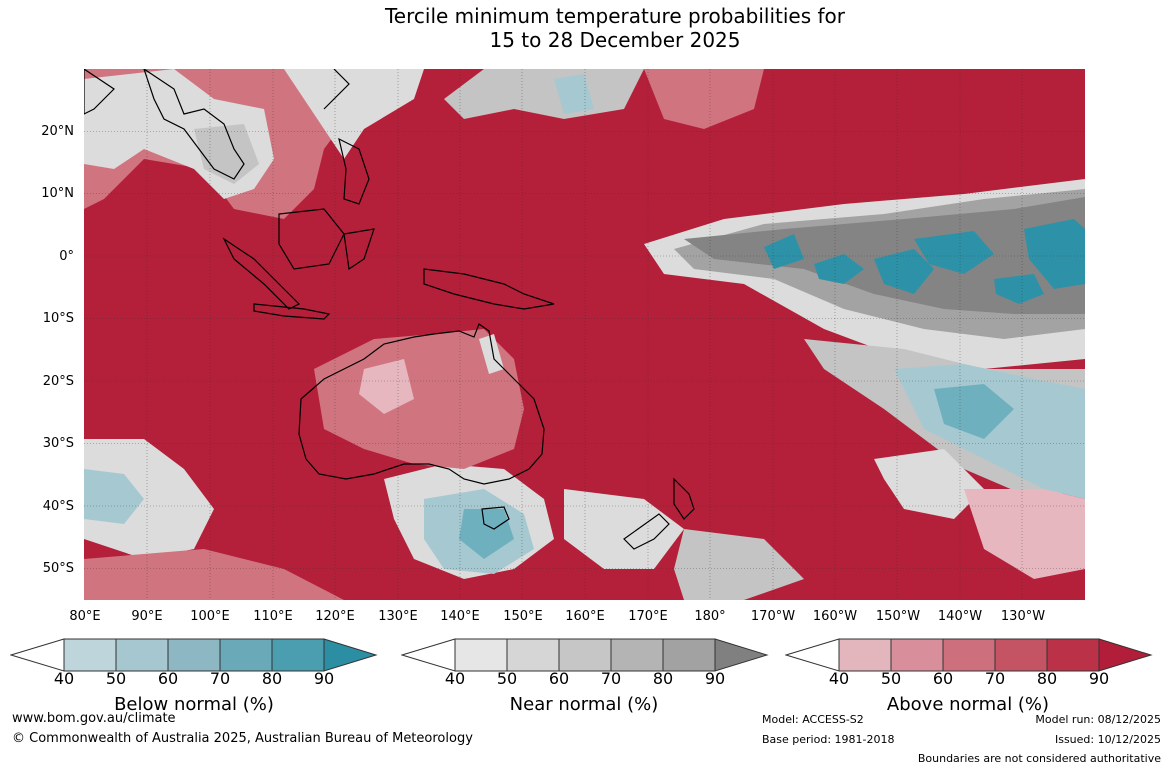  I want to click on region-nw-pacific-near, so click(544, 94).